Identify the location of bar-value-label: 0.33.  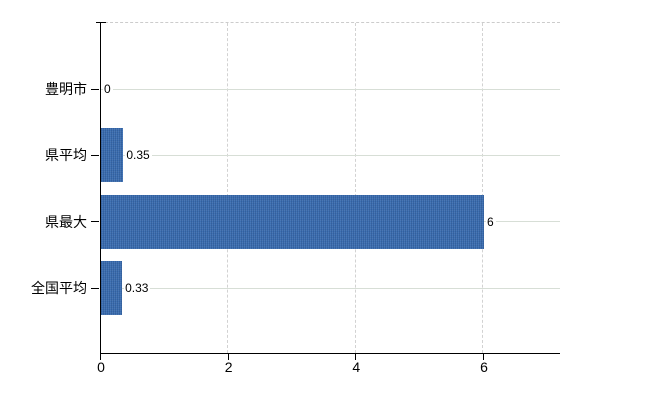
(137, 288).